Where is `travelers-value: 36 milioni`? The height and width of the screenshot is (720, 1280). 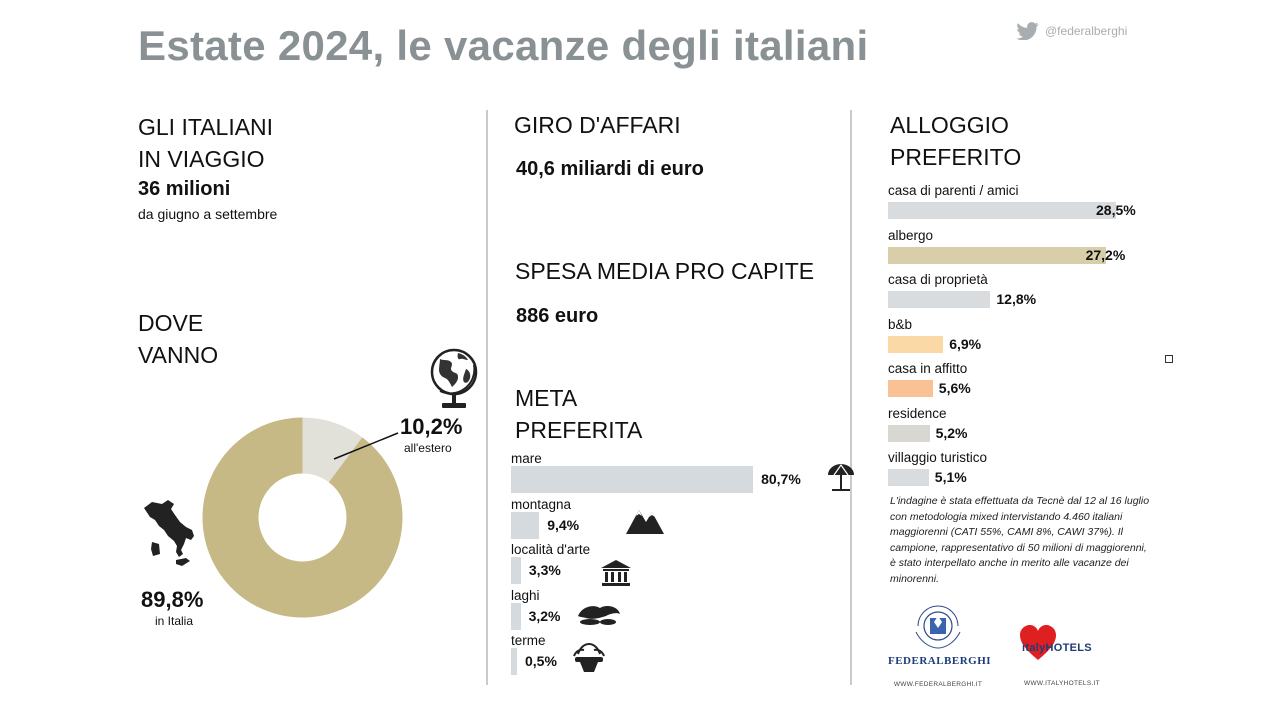 travelers-value: 36 milioni is located at coordinates (184, 189).